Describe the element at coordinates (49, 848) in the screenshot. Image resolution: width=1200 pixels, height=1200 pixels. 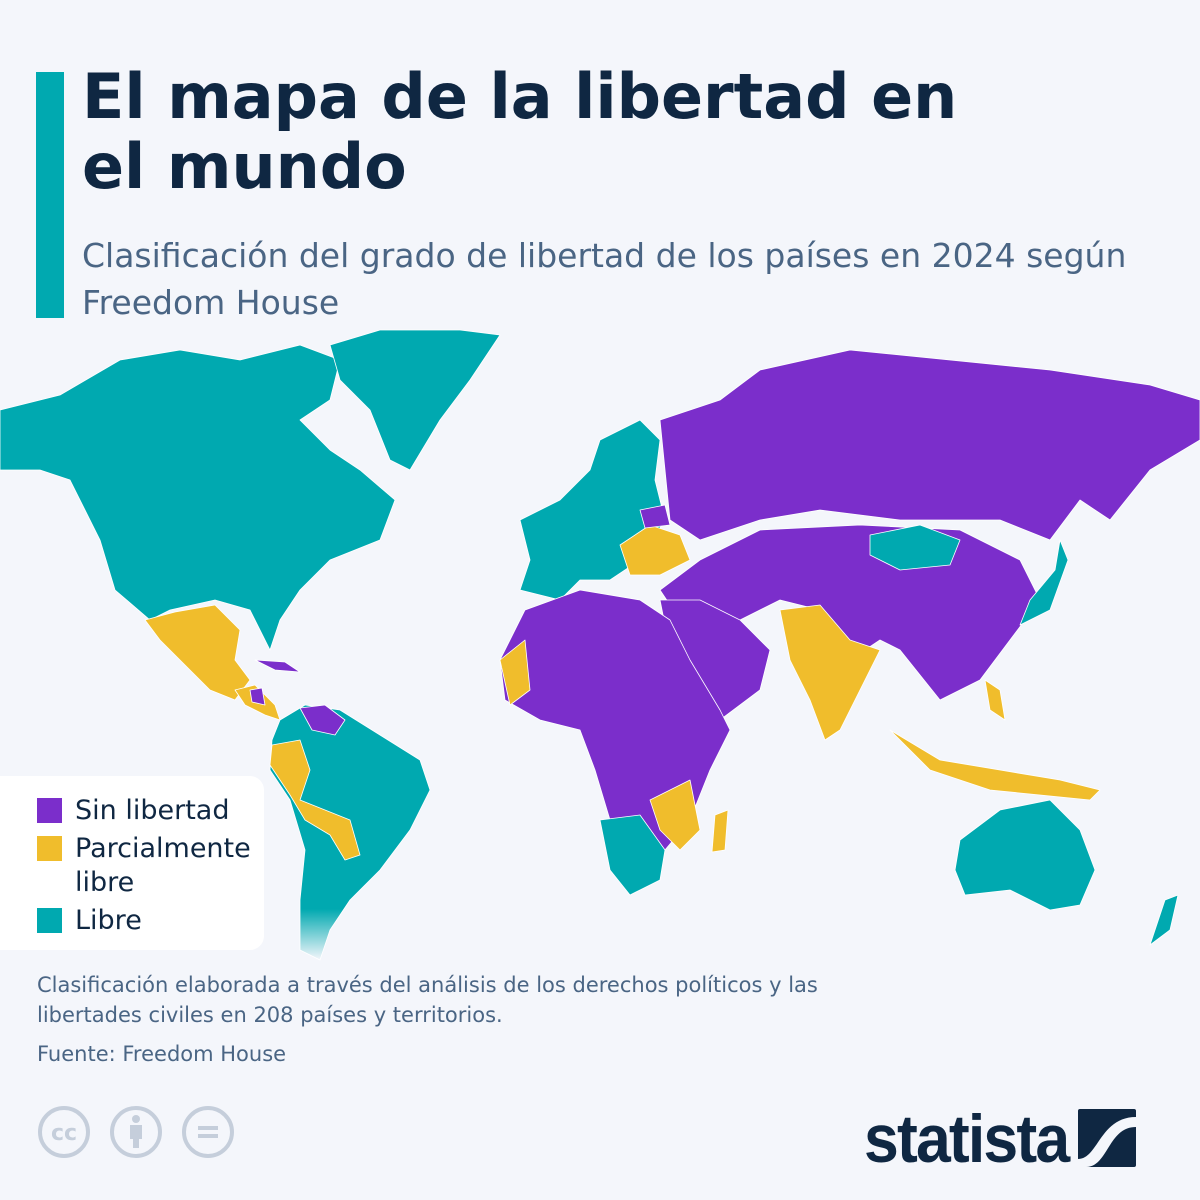
I see `legend-swatch-yellow` at that location.